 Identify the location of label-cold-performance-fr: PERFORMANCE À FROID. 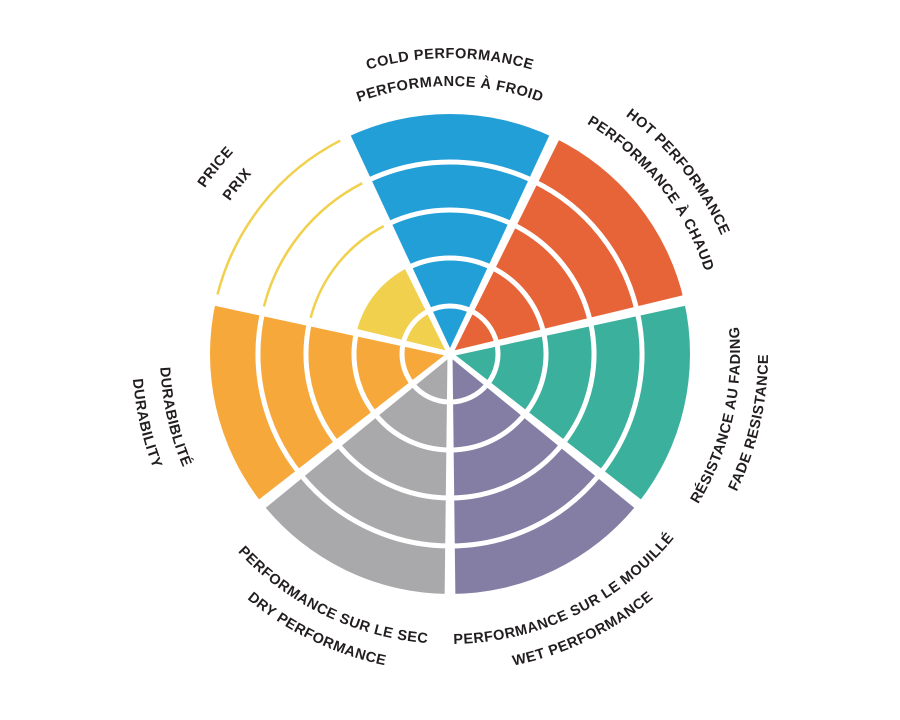
(450, 90).